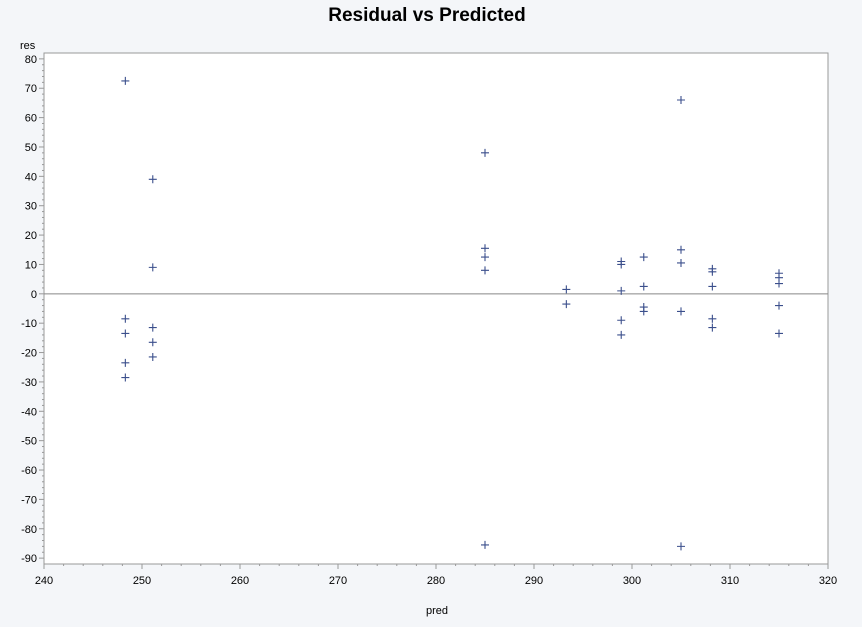  What do you see at coordinates (31, 265) in the screenshot?
I see `y-tick-label: 10` at bounding box center [31, 265].